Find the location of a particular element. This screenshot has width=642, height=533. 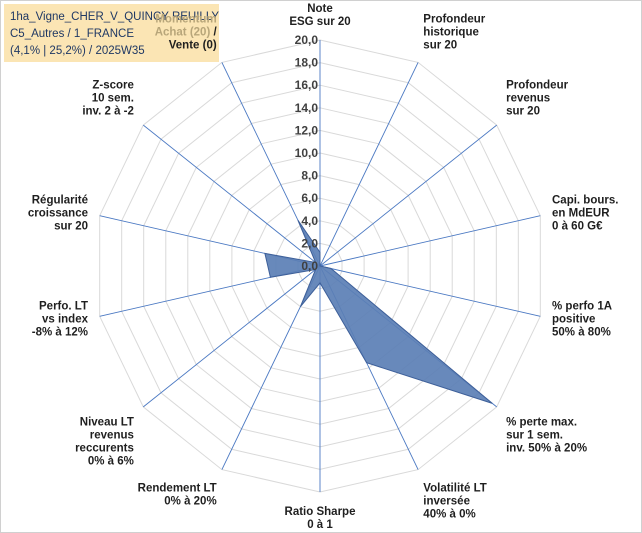

axis-label-line: Achat (20) / is located at coordinates (186, 33).